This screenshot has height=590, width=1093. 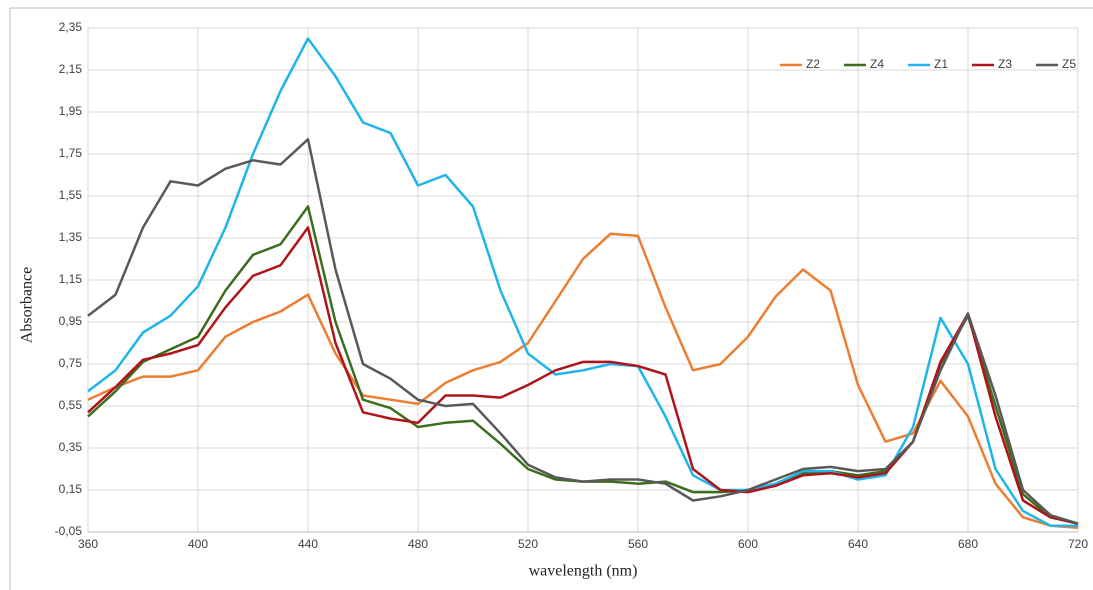 I want to click on y-tick-label: 1,95, so click(x=71, y=111).